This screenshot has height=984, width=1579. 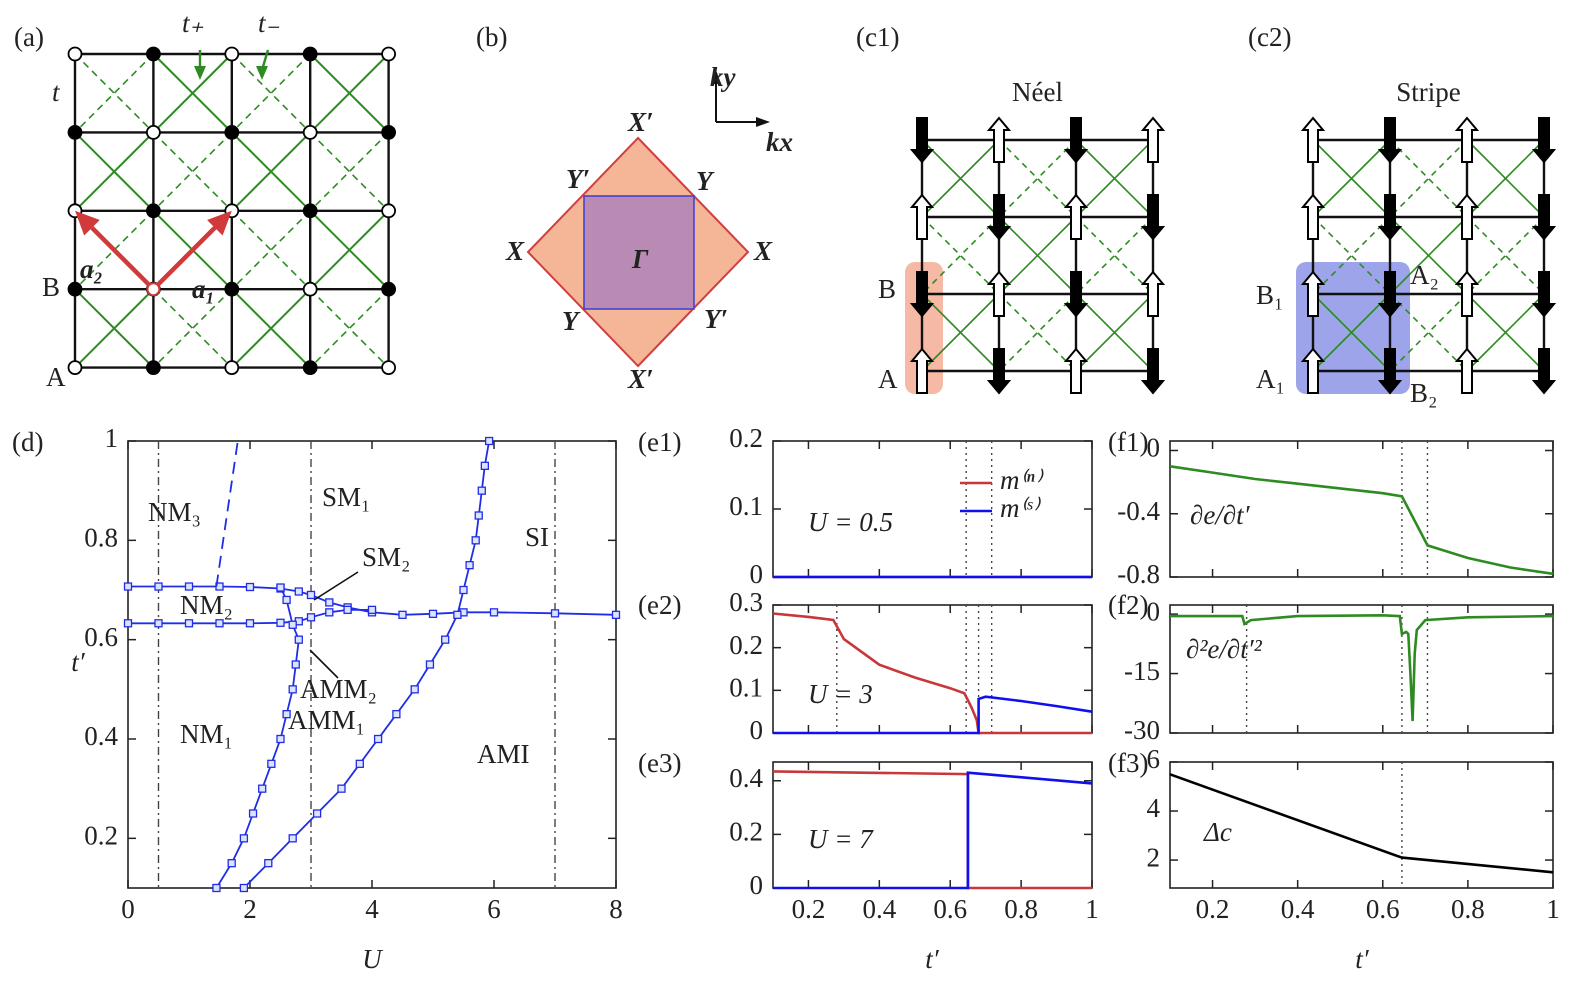 What do you see at coordinates (1424, 275) in the screenshot?
I see `site-label: A₂` at bounding box center [1424, 275].